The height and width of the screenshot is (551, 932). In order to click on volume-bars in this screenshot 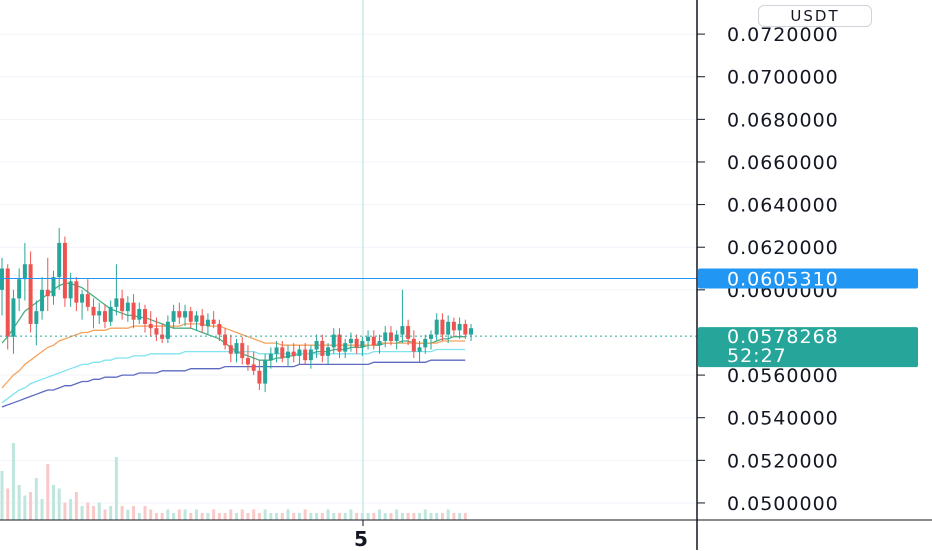, I will do `click(233, 481)`.